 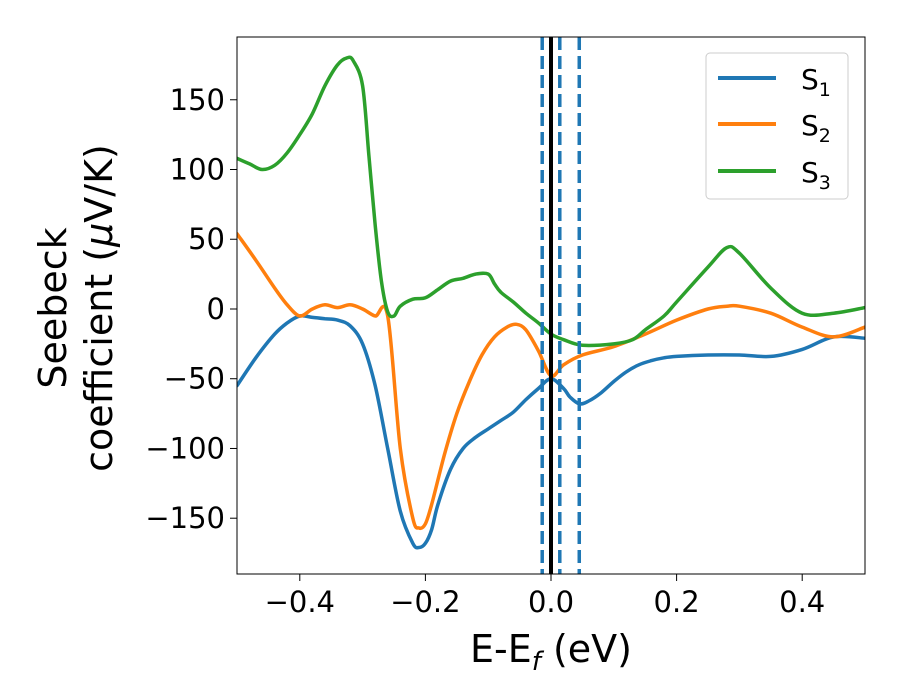 I want to click on y-axis-label-prefix: coefficient (, so click(x=99, y=359).